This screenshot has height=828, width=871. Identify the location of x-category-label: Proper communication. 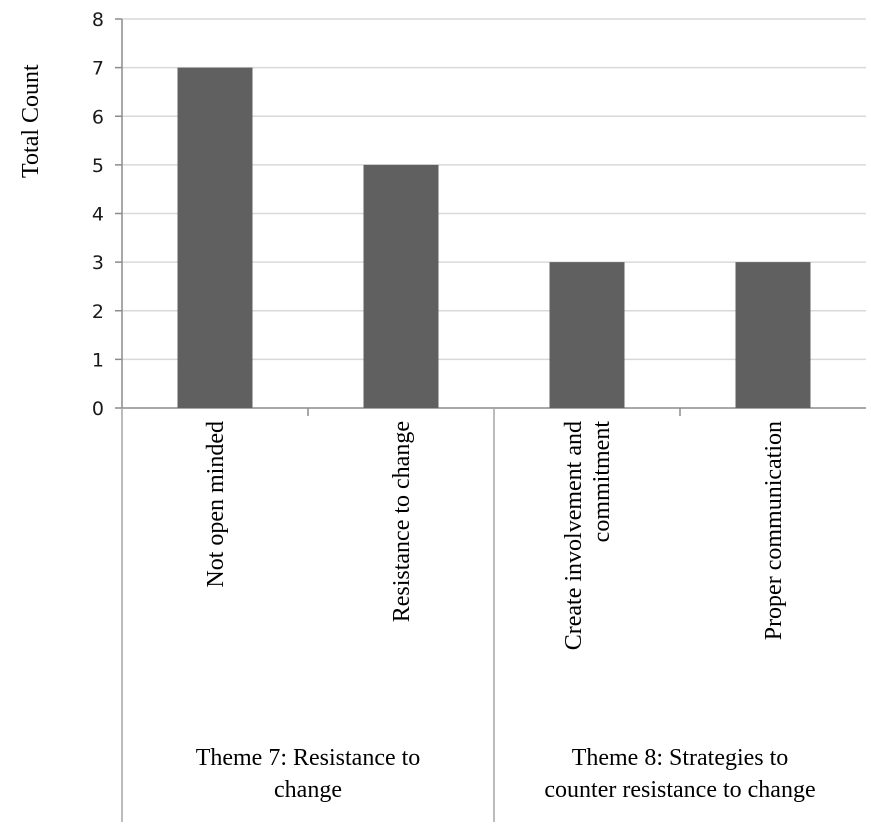
(774, 530).